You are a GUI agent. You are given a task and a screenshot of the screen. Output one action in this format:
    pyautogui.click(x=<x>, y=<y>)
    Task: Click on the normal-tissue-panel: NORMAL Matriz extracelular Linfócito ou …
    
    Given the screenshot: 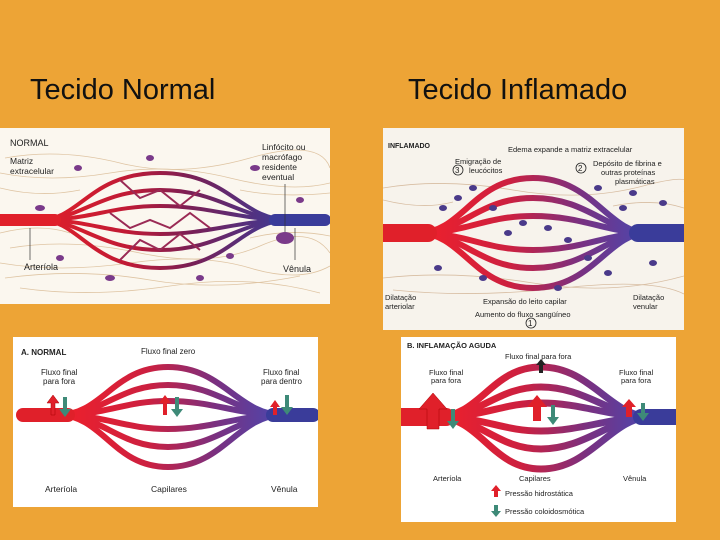 What is the action you would take?
    pyautogui.click(x=165, y=216)
    